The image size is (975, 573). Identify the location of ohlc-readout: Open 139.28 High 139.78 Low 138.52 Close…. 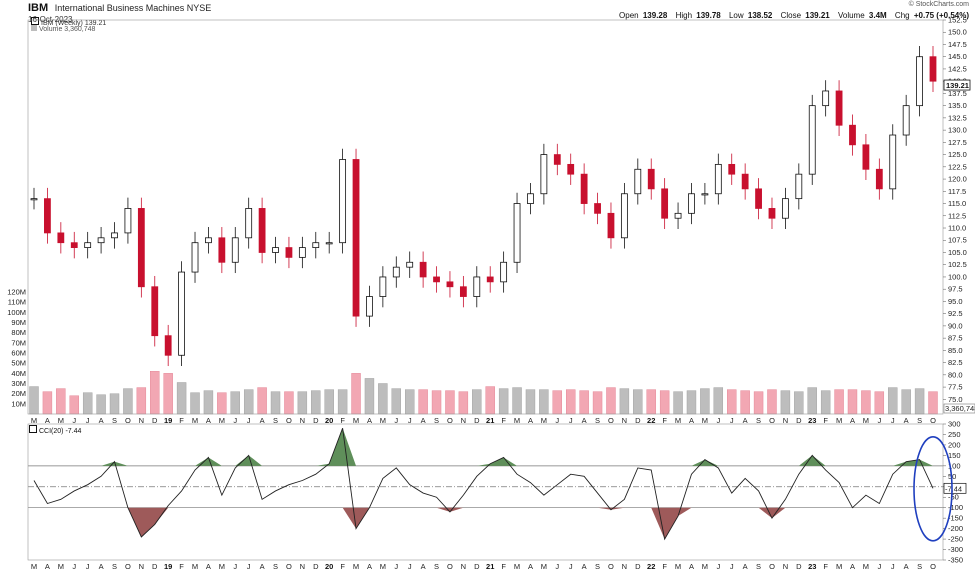
(794, 15).